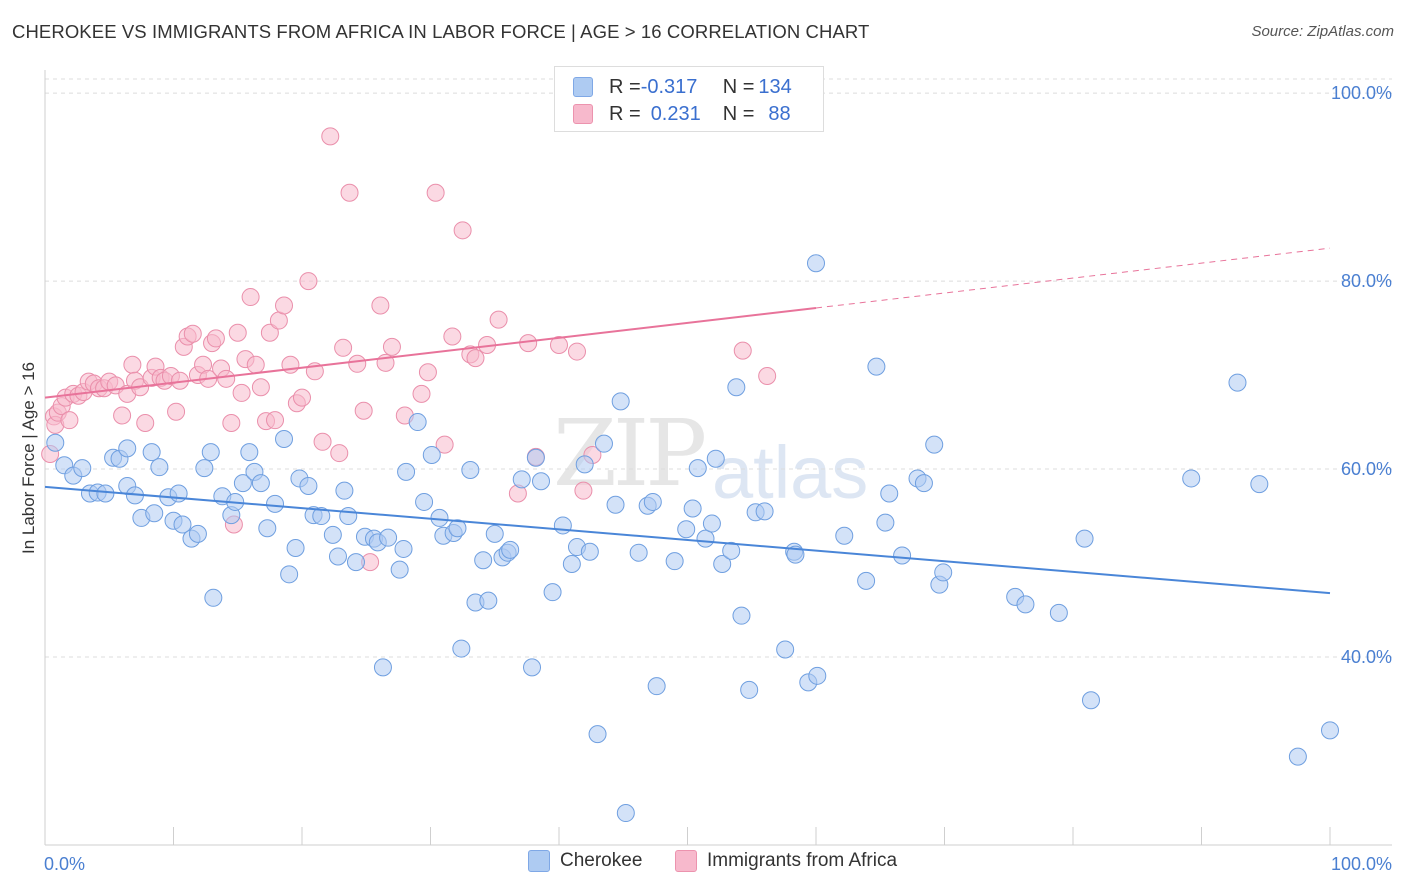 The width and height of the screenshot is (1406, 892). What do you see at coordinates (802, 860) in the screenshot?
I see `legend-label-immigrants-from-africa: Immigrants from Africa` at bounding box center [802, 860].